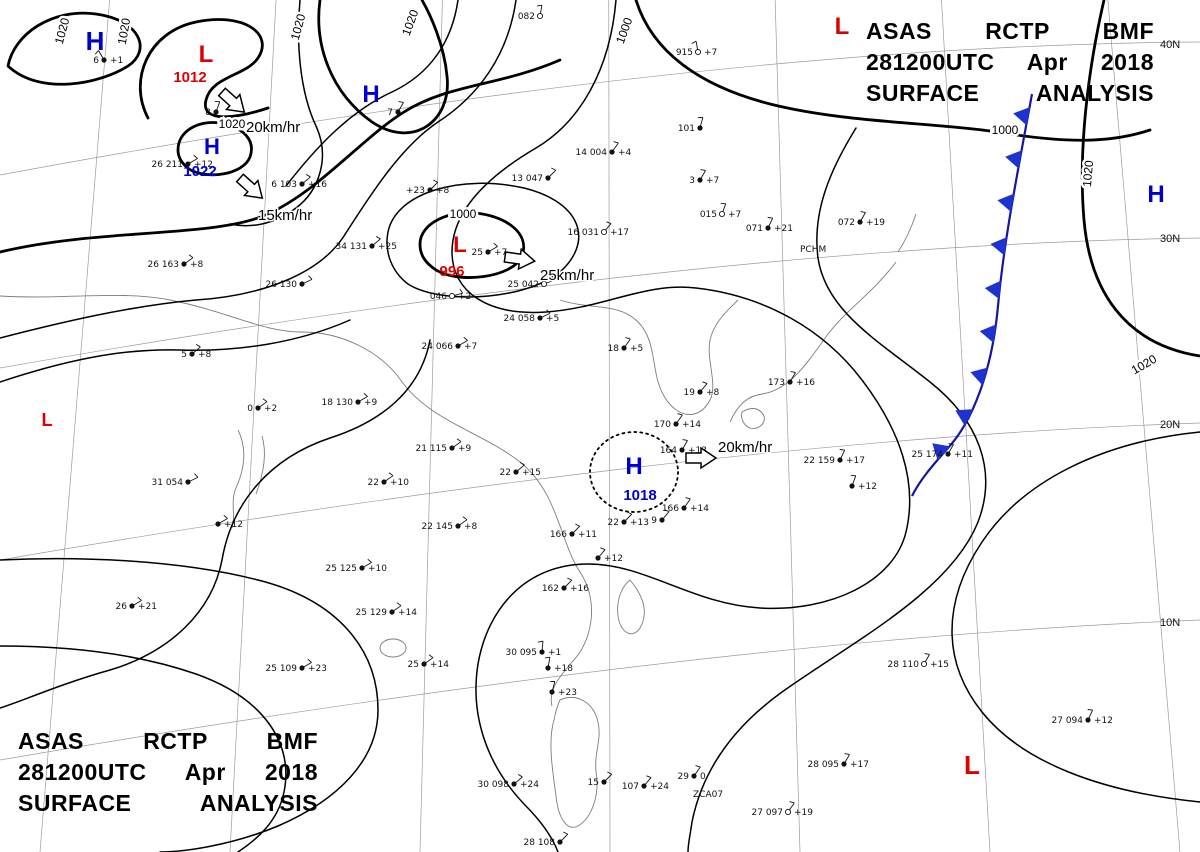  Describe the element at coordinates (625, 153) in the screenshot. I see `station-value: +4` at that location.